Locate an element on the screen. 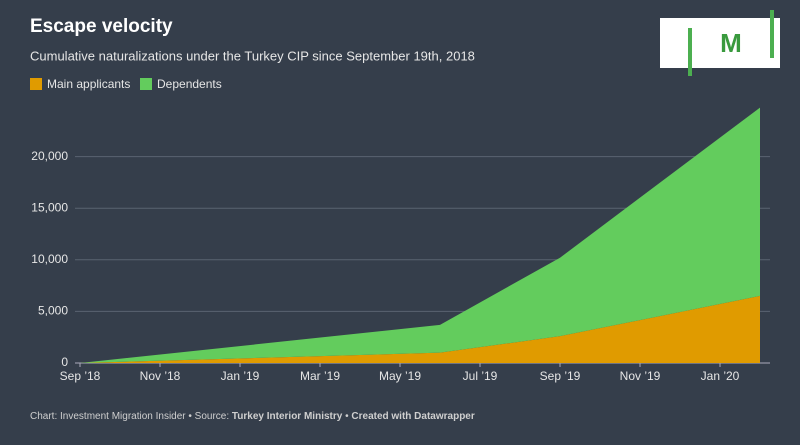 Image resolution: width=800 pixels, height=445 pixels. logo-box is located at coordinates (720, 43).